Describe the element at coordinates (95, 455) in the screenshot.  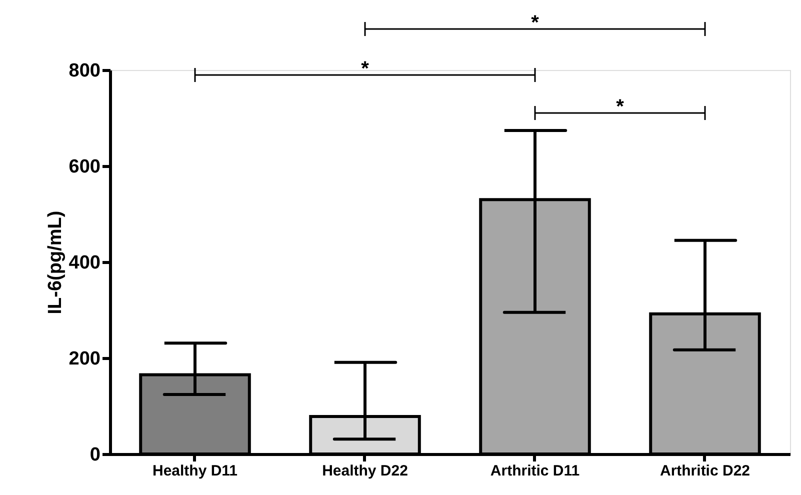
I see `y-tick-label: 0` at that location.